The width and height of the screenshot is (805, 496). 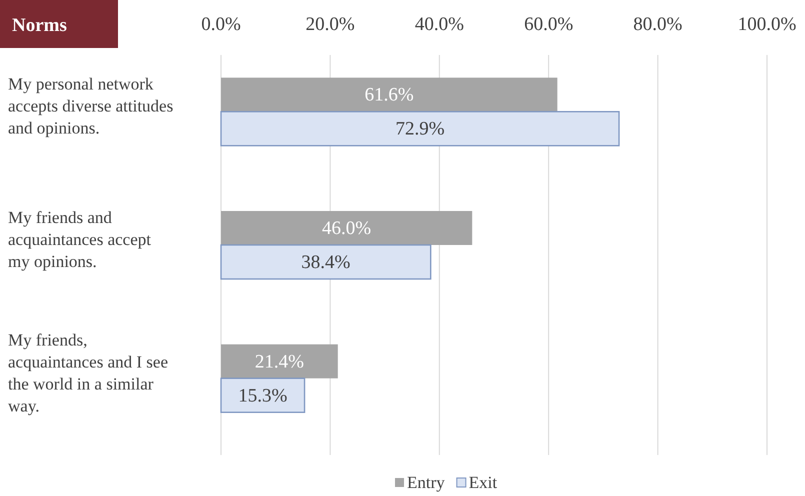 I want to click on data-label: 46.0%, so click(x=347, y=228).